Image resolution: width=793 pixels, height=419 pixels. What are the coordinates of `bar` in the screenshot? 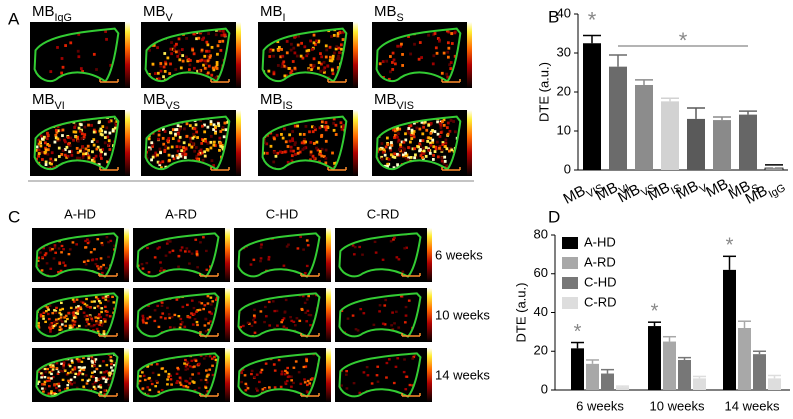 It's located at (729, 330).